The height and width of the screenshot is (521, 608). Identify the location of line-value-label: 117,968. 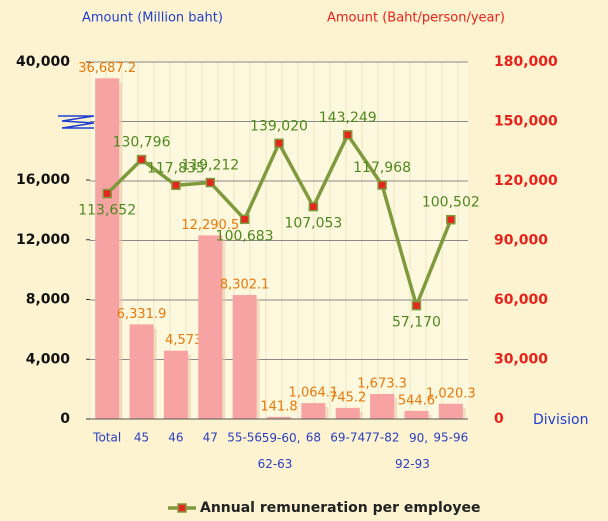
(382, 168).